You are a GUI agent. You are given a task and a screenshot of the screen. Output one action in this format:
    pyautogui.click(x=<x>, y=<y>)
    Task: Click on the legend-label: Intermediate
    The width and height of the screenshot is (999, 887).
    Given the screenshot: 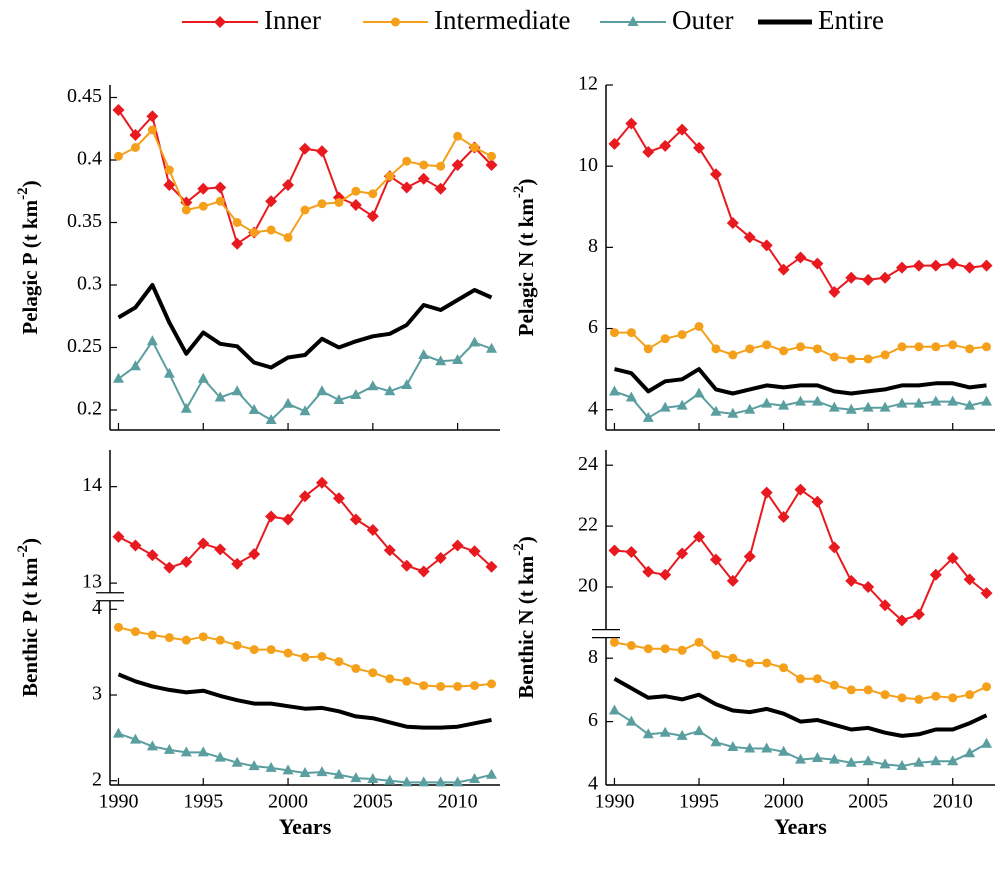 What is the action you would take?
    pyautogui.click(x=502, y=20)
    